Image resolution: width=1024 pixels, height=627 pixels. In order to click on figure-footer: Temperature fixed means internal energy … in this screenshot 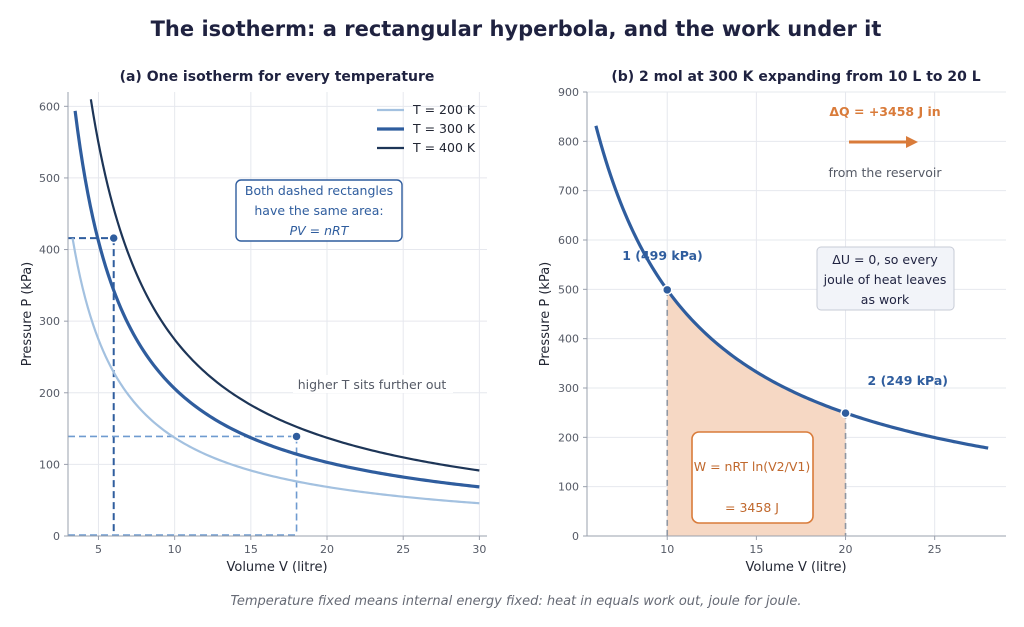, I will do `click(515, 601)`.